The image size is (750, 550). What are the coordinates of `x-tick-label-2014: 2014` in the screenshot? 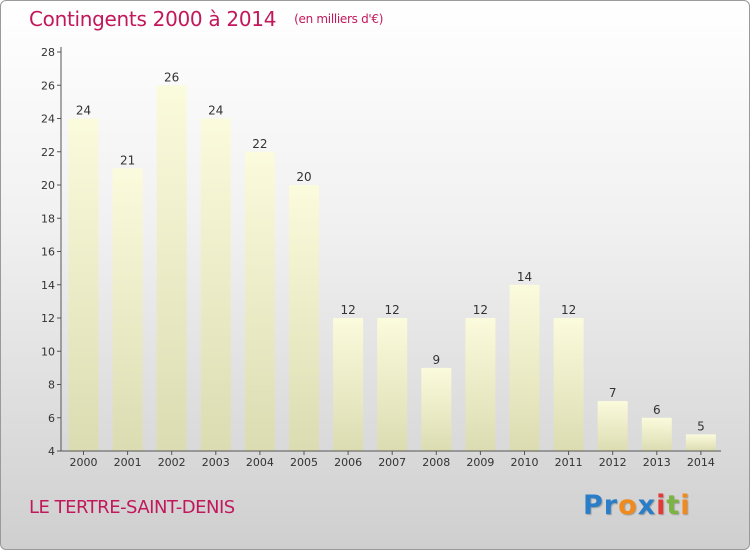 It's located at (701, 462).